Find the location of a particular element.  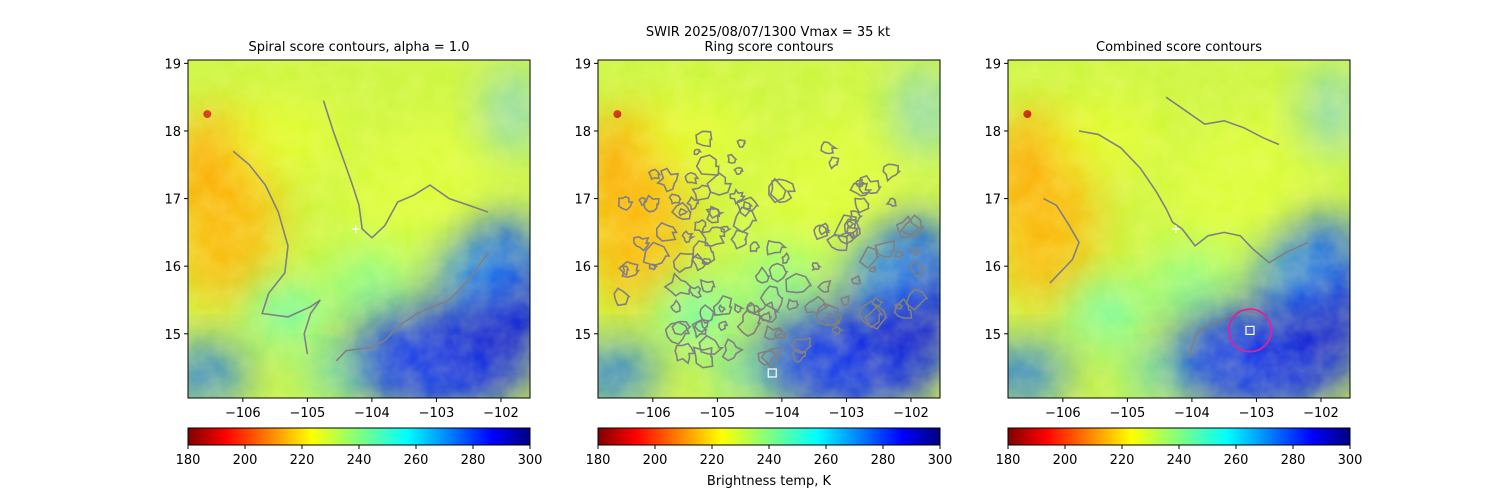

y-tick-label: 19 is located at coordinates (582, 64).